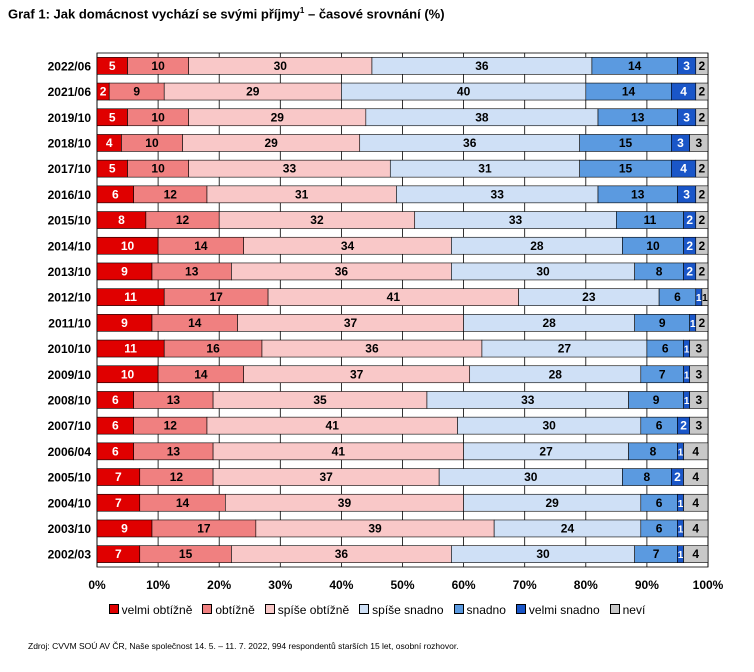 The width and height of the screenshot is (754, 672). Describe the element at coordinates (70, 503) in the screenshot. I see `category-label: 2004/10` at that location.